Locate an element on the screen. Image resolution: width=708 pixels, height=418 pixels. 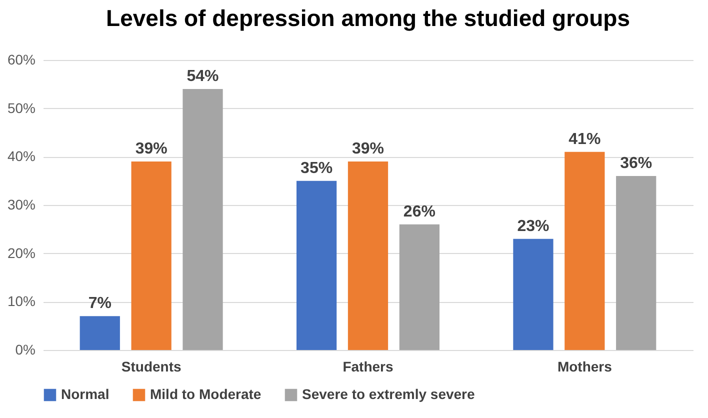
y-tick-label: 50% is located at coordinates (21, 108).